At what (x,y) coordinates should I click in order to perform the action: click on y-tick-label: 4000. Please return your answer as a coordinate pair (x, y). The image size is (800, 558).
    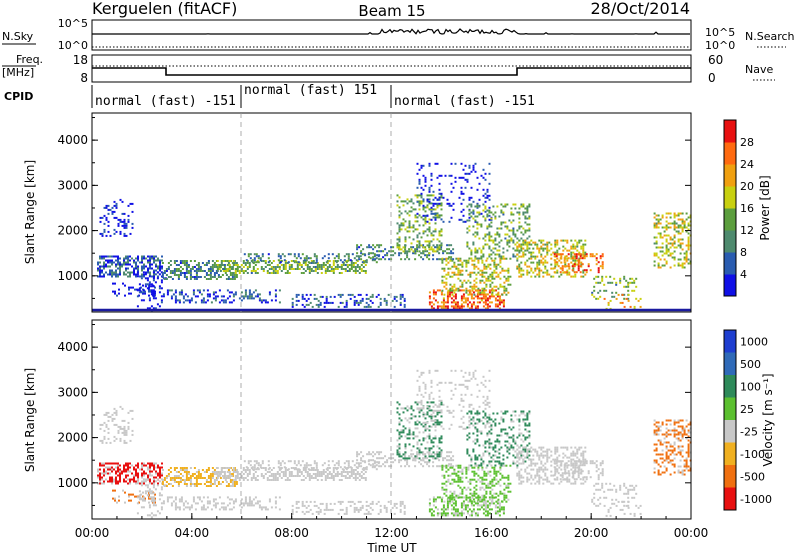
    Looking at the image, I should click on (72, 140).